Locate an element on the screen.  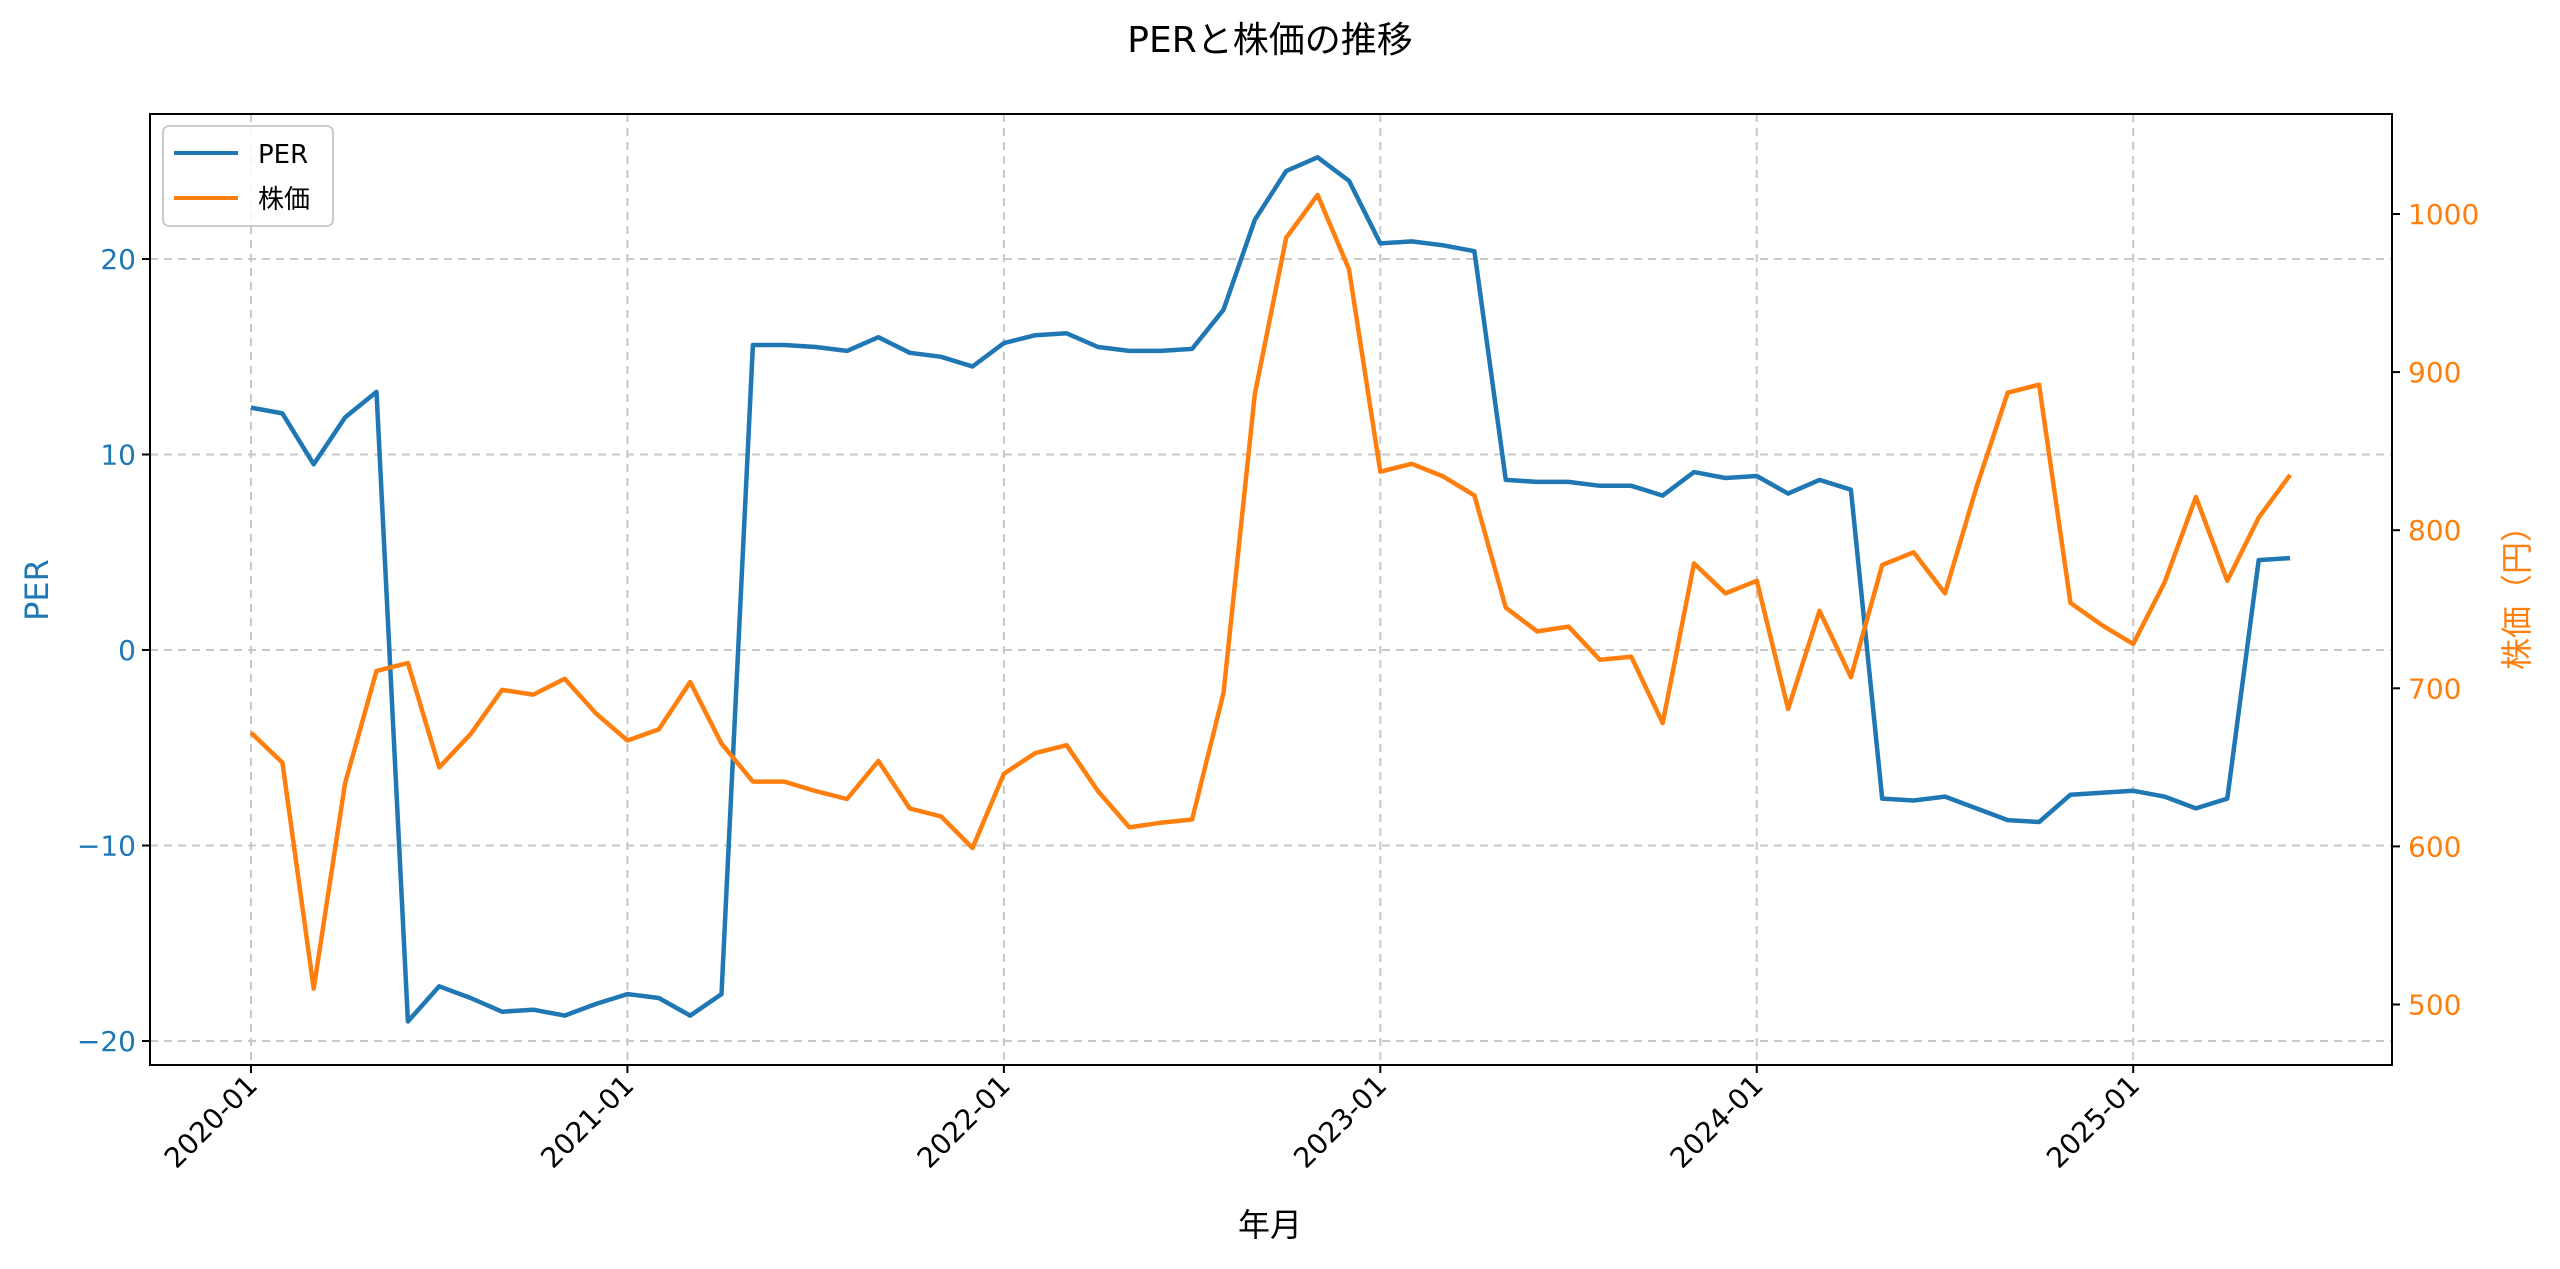
x-tick-label: 2021-01 is located at coordinates (587, 1122).